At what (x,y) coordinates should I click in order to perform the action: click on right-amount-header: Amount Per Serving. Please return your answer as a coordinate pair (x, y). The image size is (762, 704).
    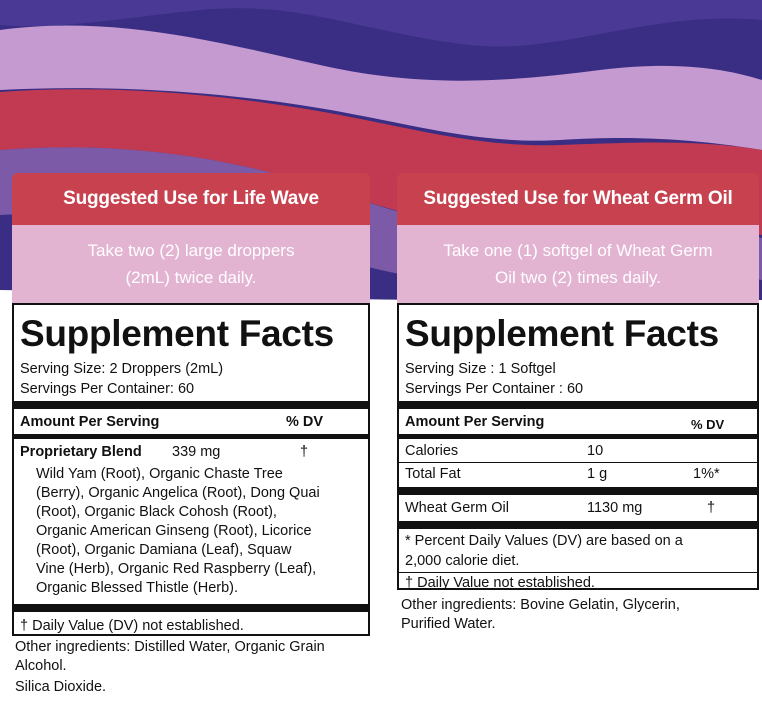
    Looking at the image, I should click on (475, 422).